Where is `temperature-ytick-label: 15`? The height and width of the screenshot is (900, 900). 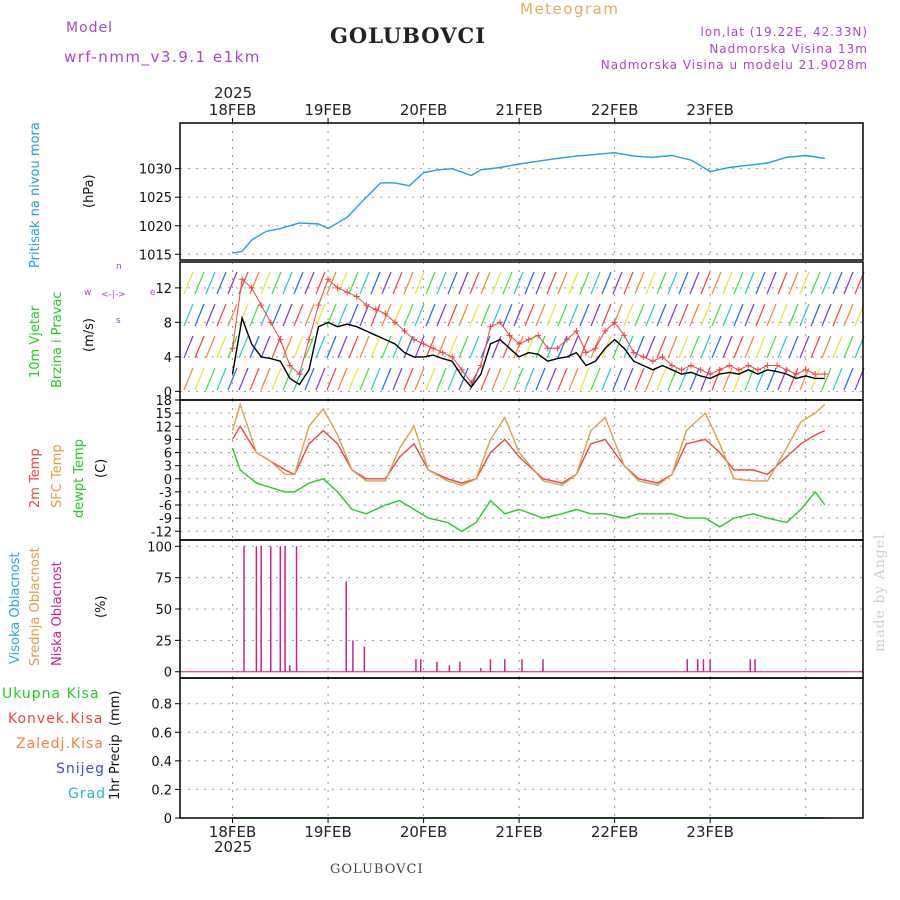
temperature-ytick-label: 15 is located at coordinates (163, 414).